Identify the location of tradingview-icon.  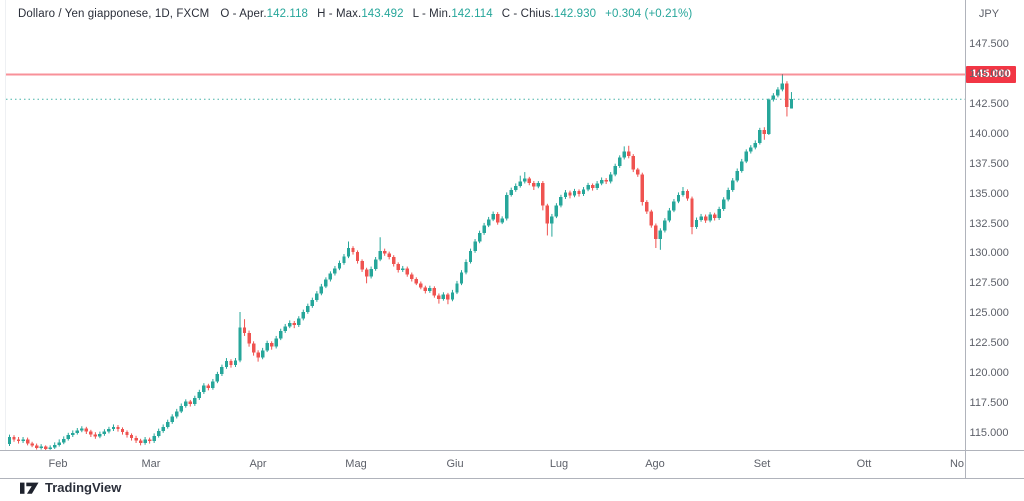
(29, 488).